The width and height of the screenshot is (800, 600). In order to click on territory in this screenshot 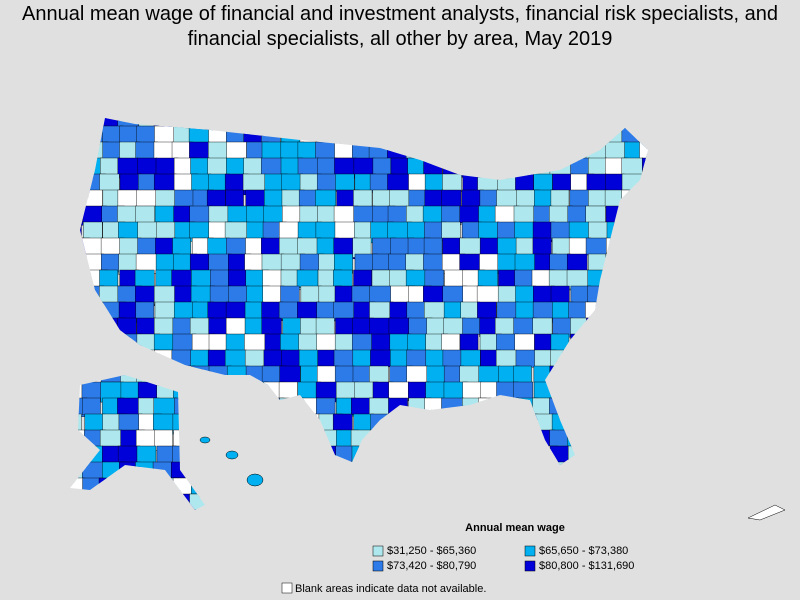, I will do `click(766, 512)`.